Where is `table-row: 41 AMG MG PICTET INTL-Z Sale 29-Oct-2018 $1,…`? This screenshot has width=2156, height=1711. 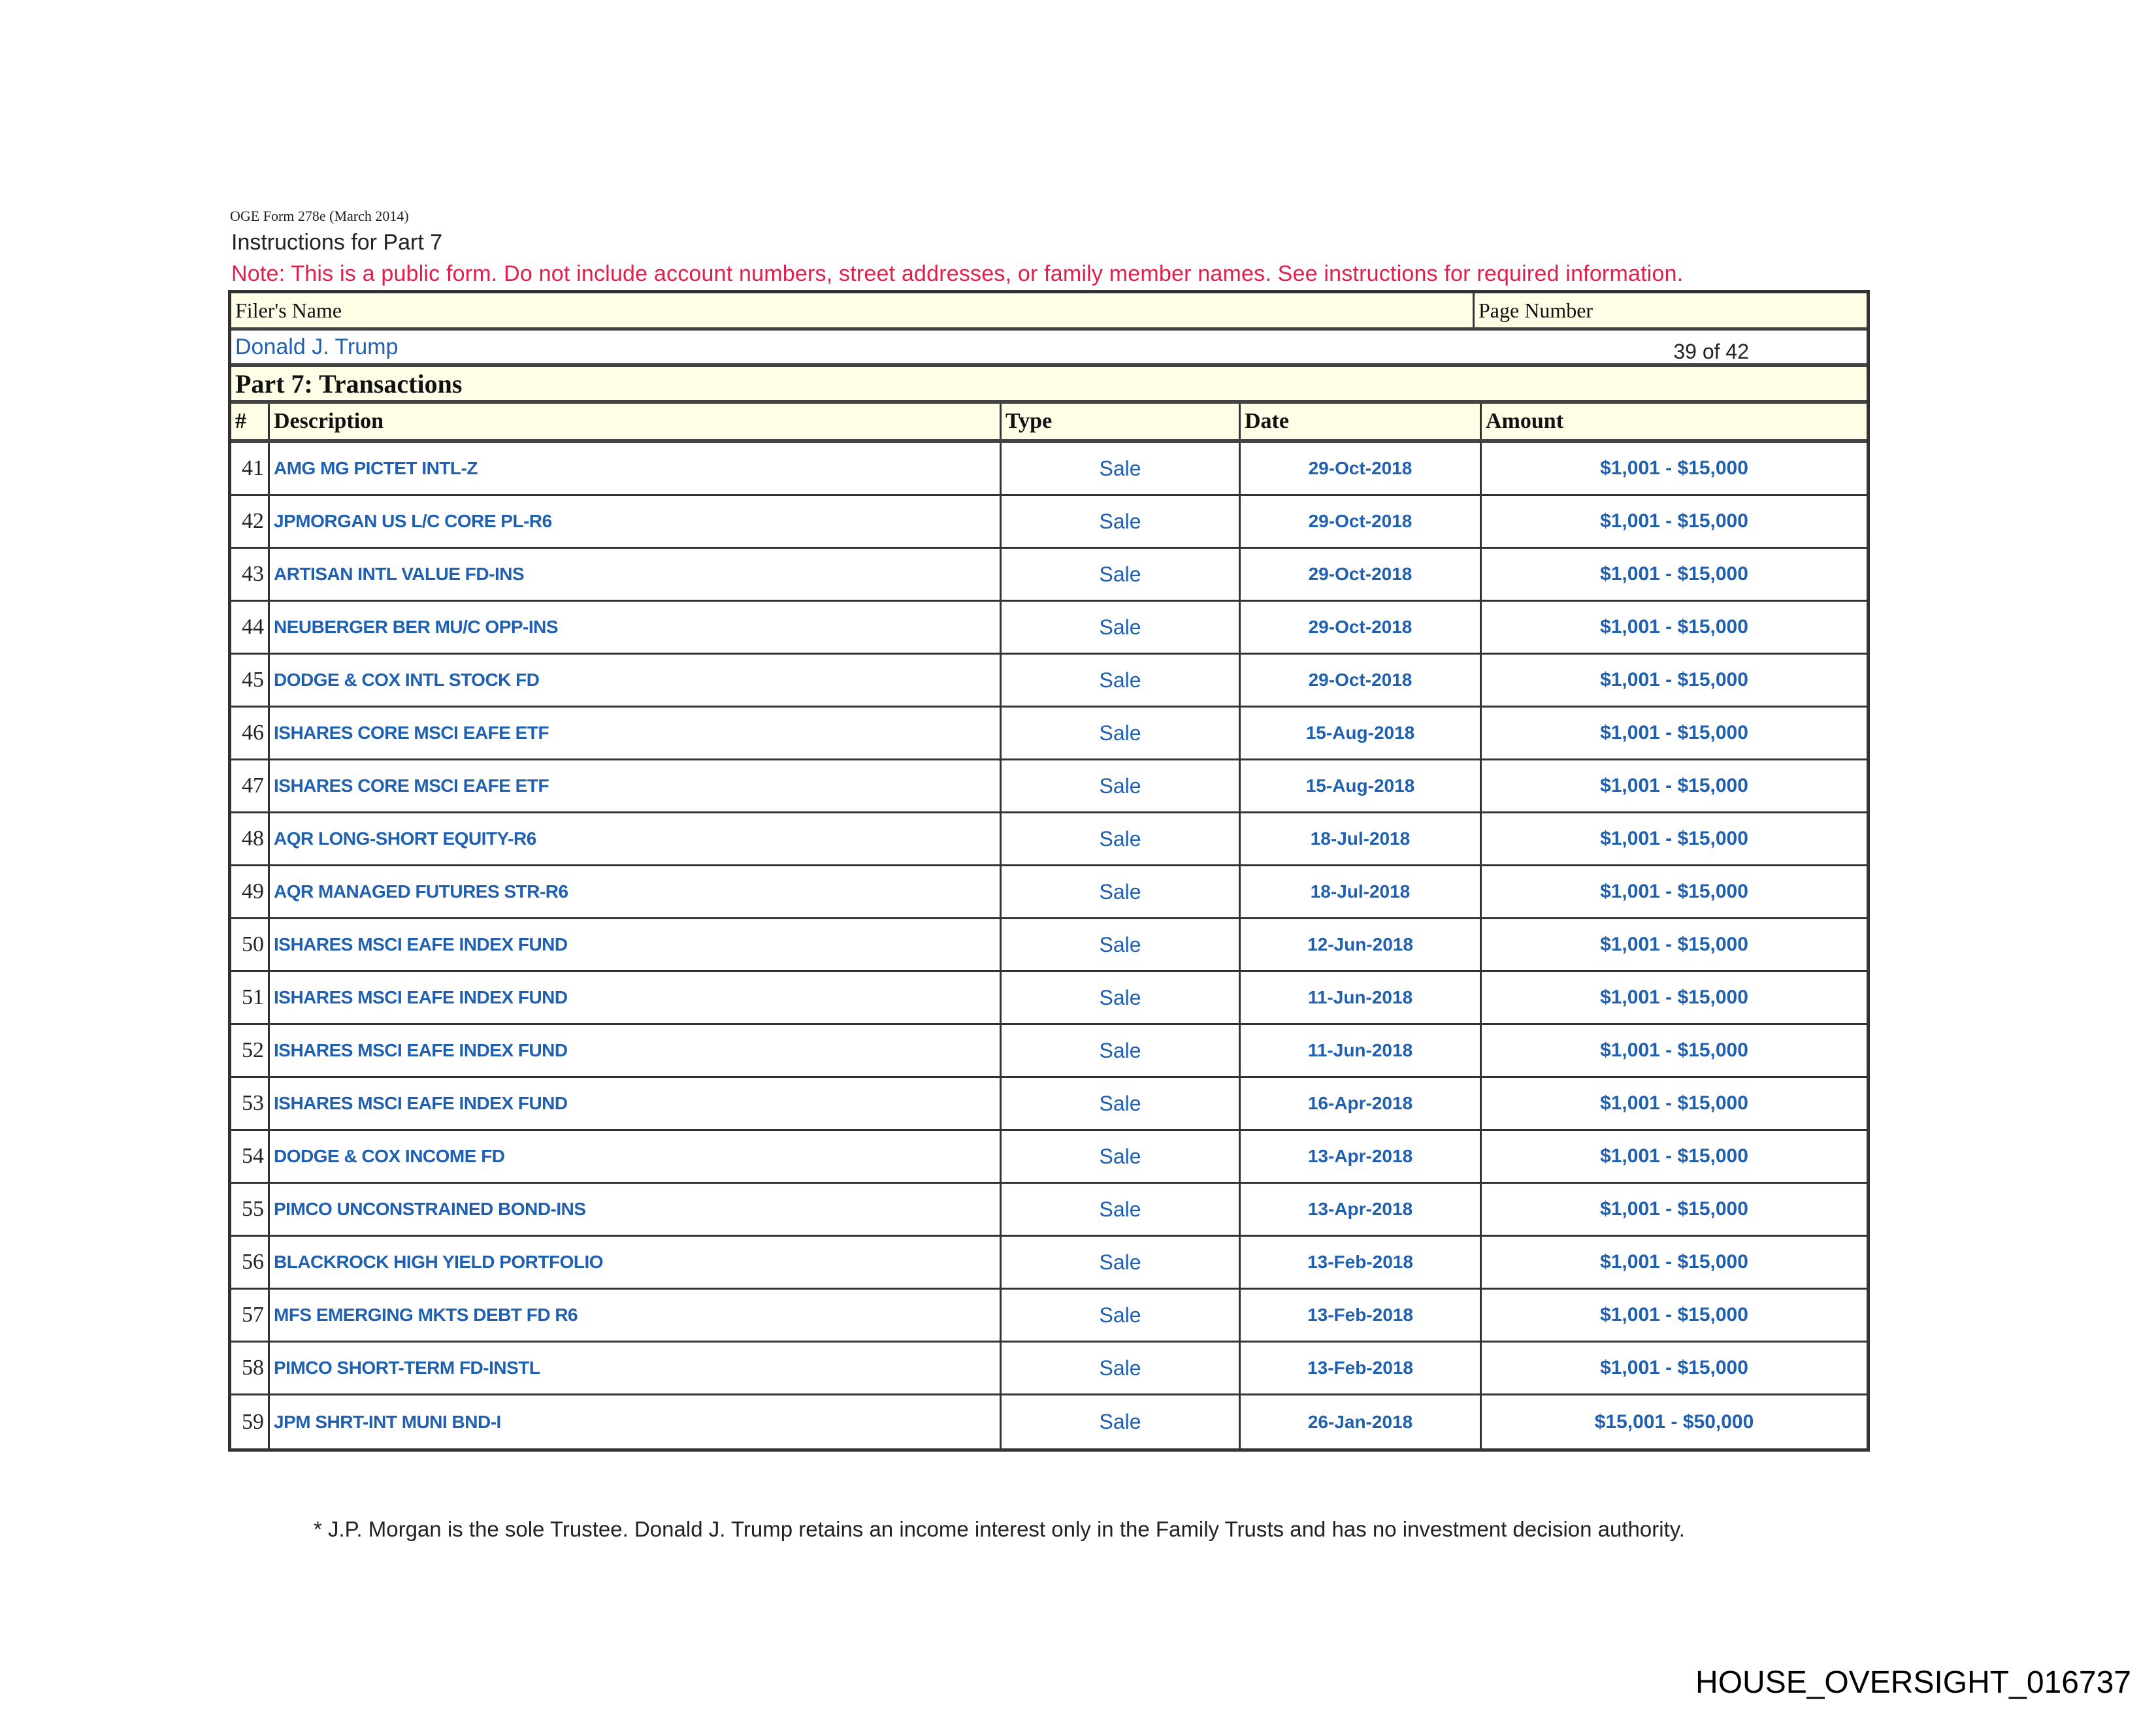
table-row: 41 AMG MG PICTET INTL-Z Sale 29-Oct-2018 $1,… is located at coordinates (1049, 469).